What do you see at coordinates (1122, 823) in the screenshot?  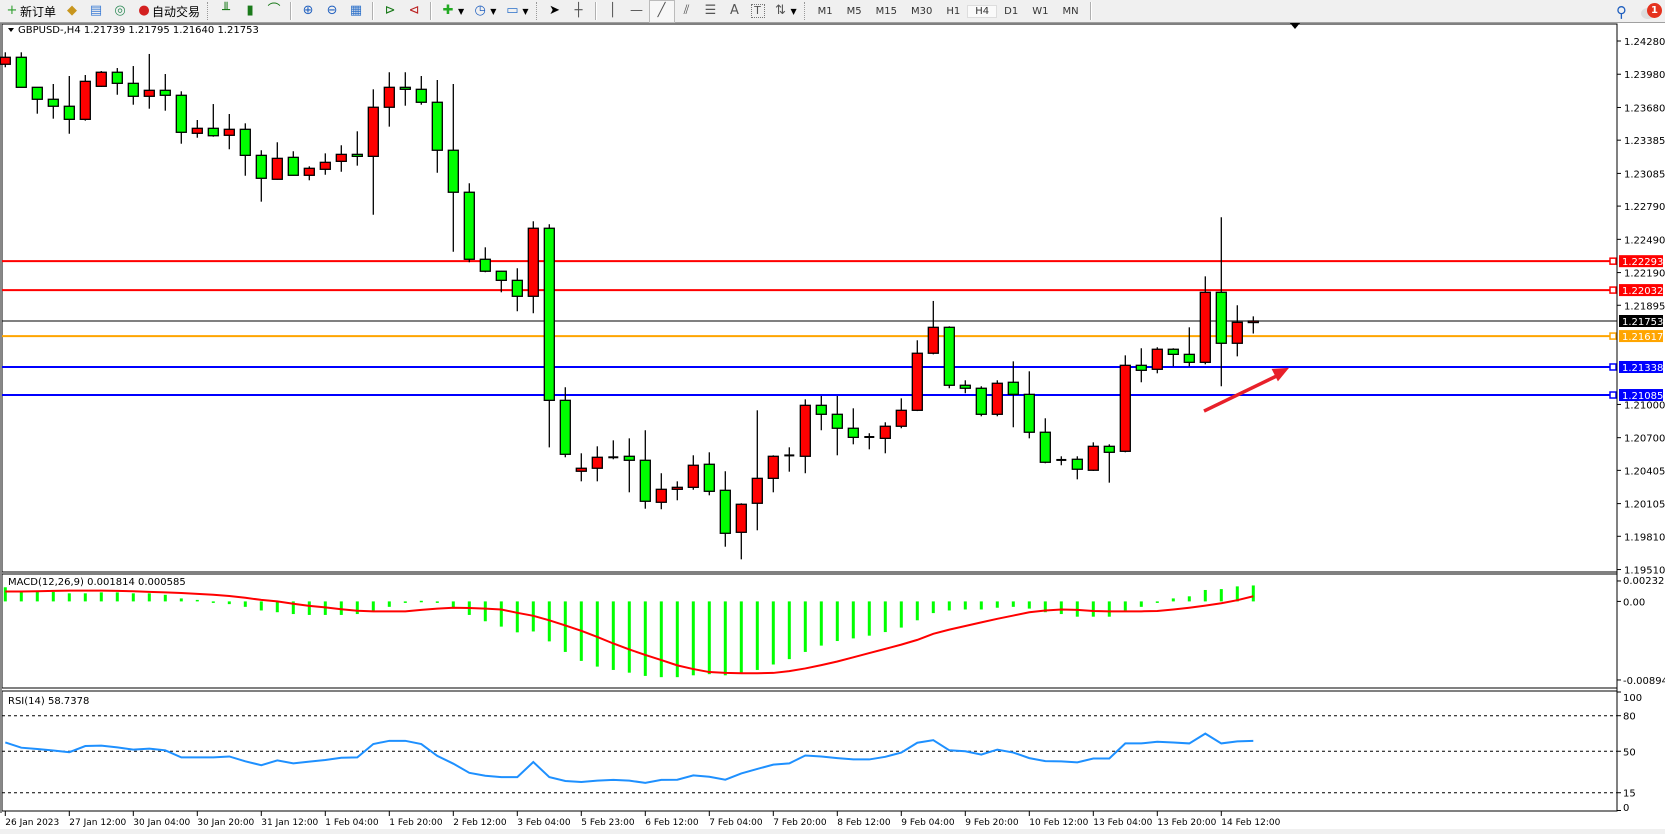 I see `time-tick-label: 13 Feb 04:00` at bounding box center [1122, 823].